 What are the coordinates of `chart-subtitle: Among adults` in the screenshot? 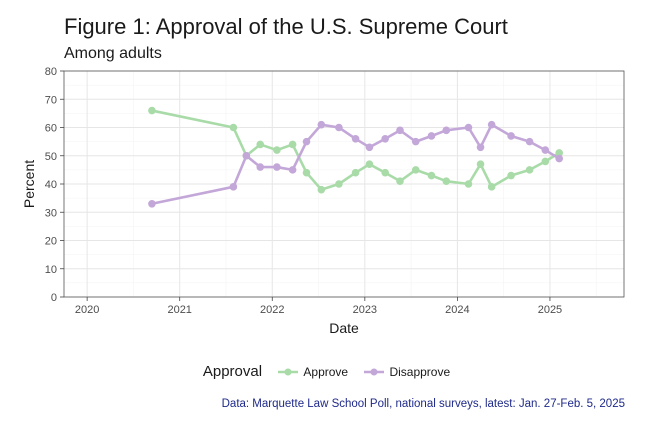 It's located at (113, 53).